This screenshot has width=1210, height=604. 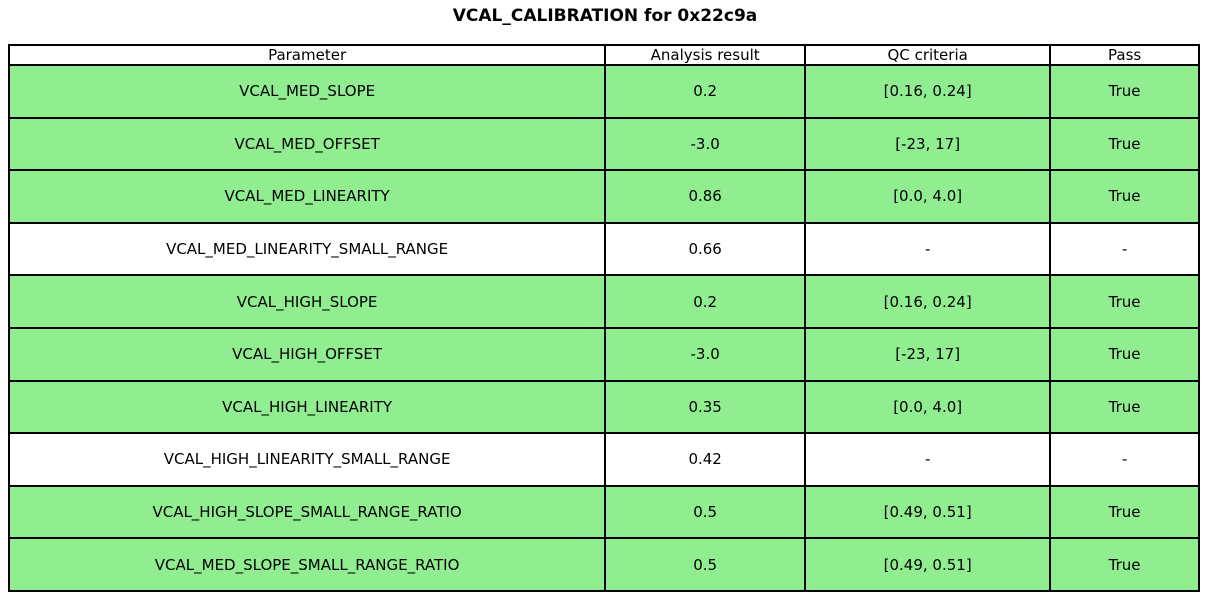 I want to click on cell-parameter: VCAL_MED_SLOPE_SMALL_RANGE_RATIO, so click(x=307, y=564).